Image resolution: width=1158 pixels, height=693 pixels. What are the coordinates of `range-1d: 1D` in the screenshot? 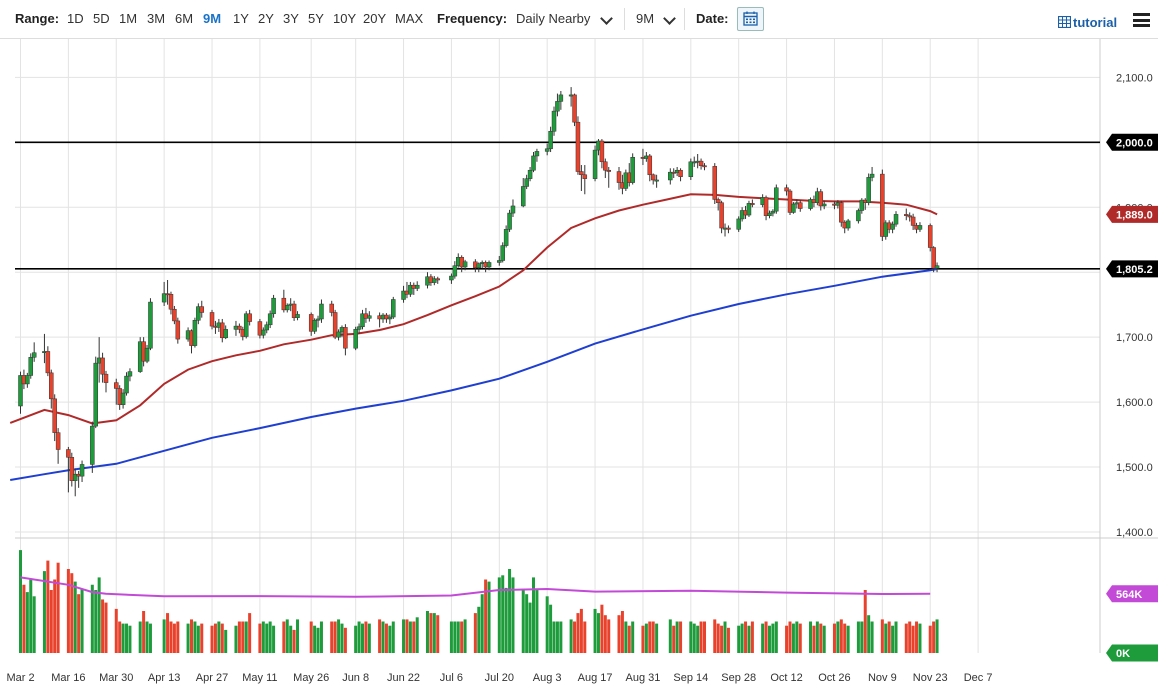 It's located at (75, 18).